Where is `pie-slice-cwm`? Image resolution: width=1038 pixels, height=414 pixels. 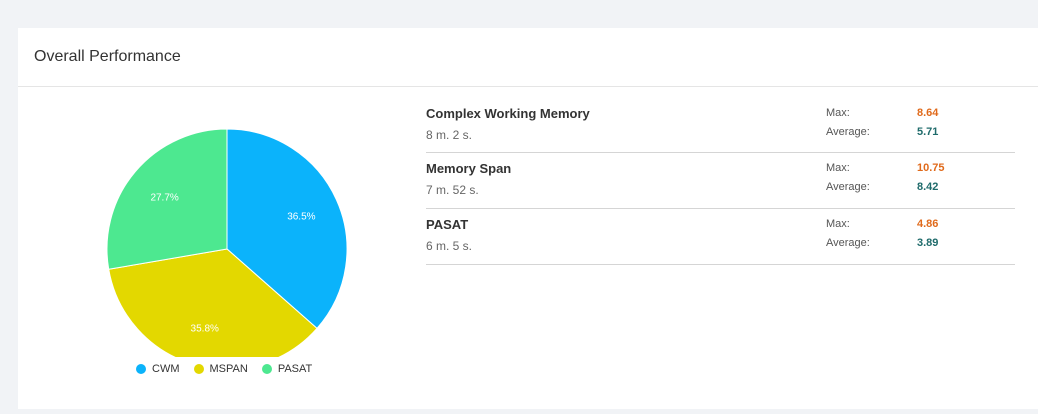 pie-slice-cwm is located at coordinates (287, 229).